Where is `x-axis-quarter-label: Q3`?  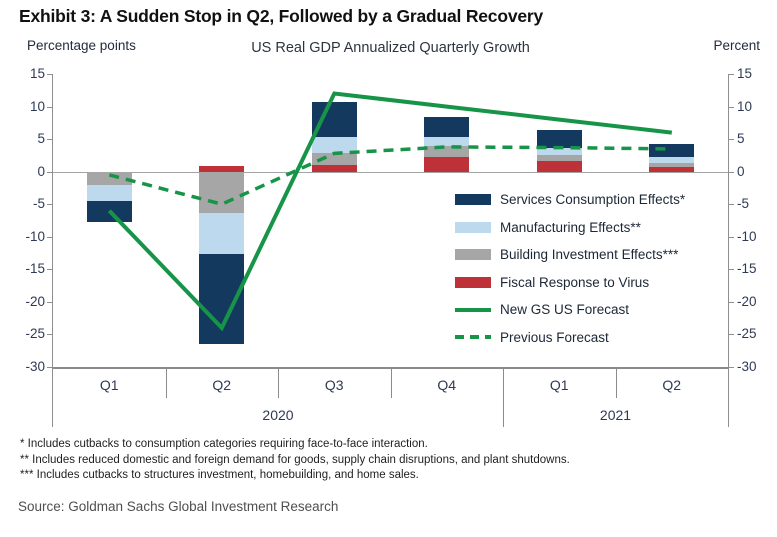
x-axis-quarter-label: Q3 is located at coordinates (334, 385).